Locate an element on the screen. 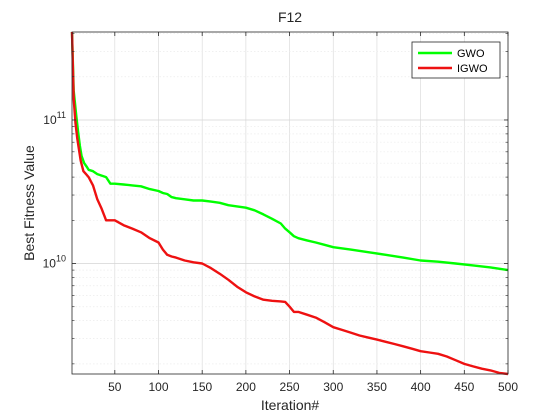 This screenshot has width=560, height=420. x-tick-label: 150 is located at coordinates (202, 387).